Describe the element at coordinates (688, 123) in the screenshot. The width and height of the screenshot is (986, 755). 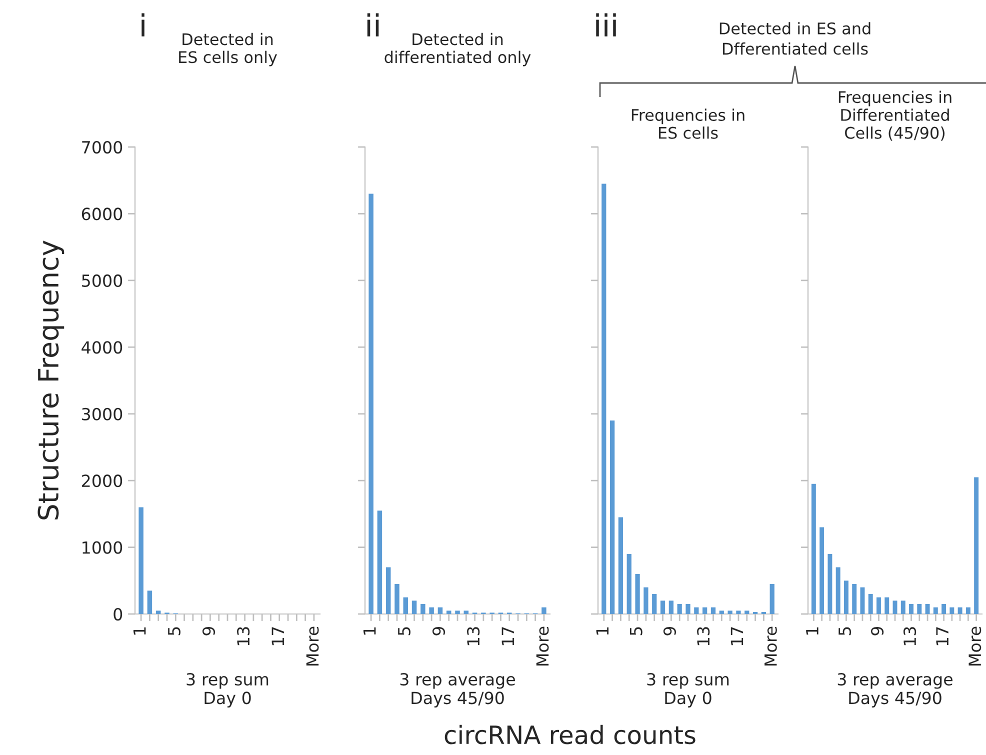
I see `chart-title: Frequencies in ES cells` at that location.